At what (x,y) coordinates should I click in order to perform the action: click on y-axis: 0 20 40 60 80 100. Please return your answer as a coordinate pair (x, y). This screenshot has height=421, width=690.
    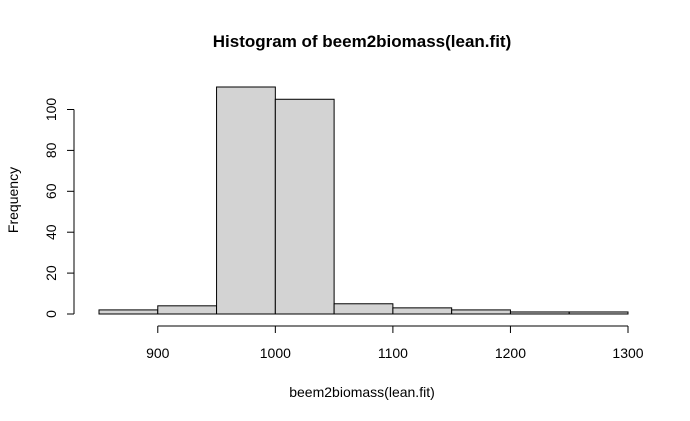
    Looking at the image, I should click on (59, 208).